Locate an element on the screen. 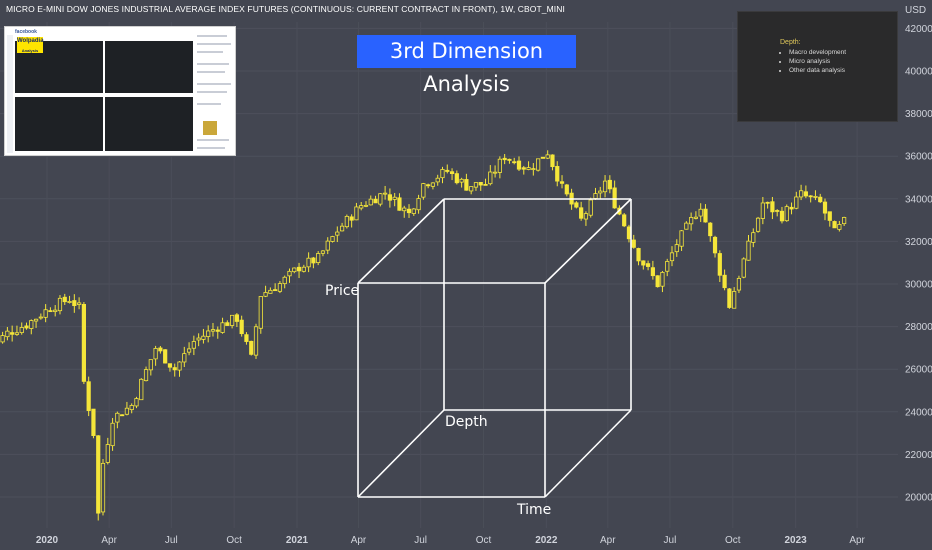 Image resolution: width=932 pixels, height=550 pixels. price-label: Price is located at coordinates (342, 291).